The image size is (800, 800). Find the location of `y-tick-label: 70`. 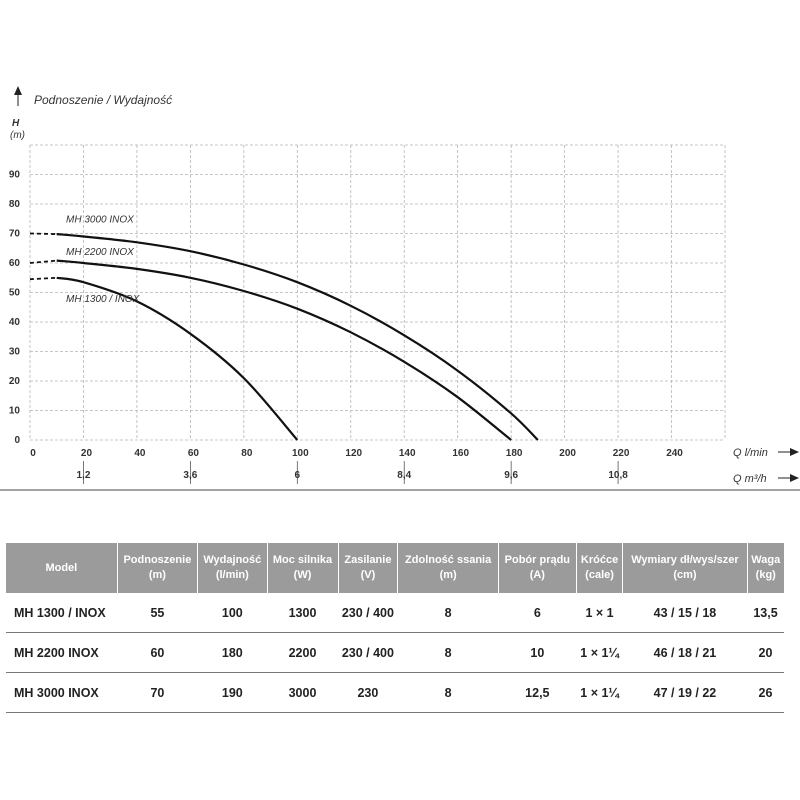

y-tick-label: 70 is located at coordinates (15, 234).